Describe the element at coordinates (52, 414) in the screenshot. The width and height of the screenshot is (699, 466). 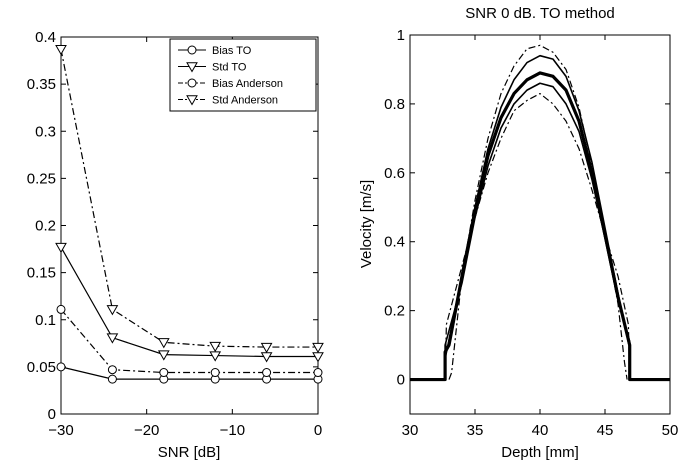
I see `left-y-tick-label: 0` at that location.